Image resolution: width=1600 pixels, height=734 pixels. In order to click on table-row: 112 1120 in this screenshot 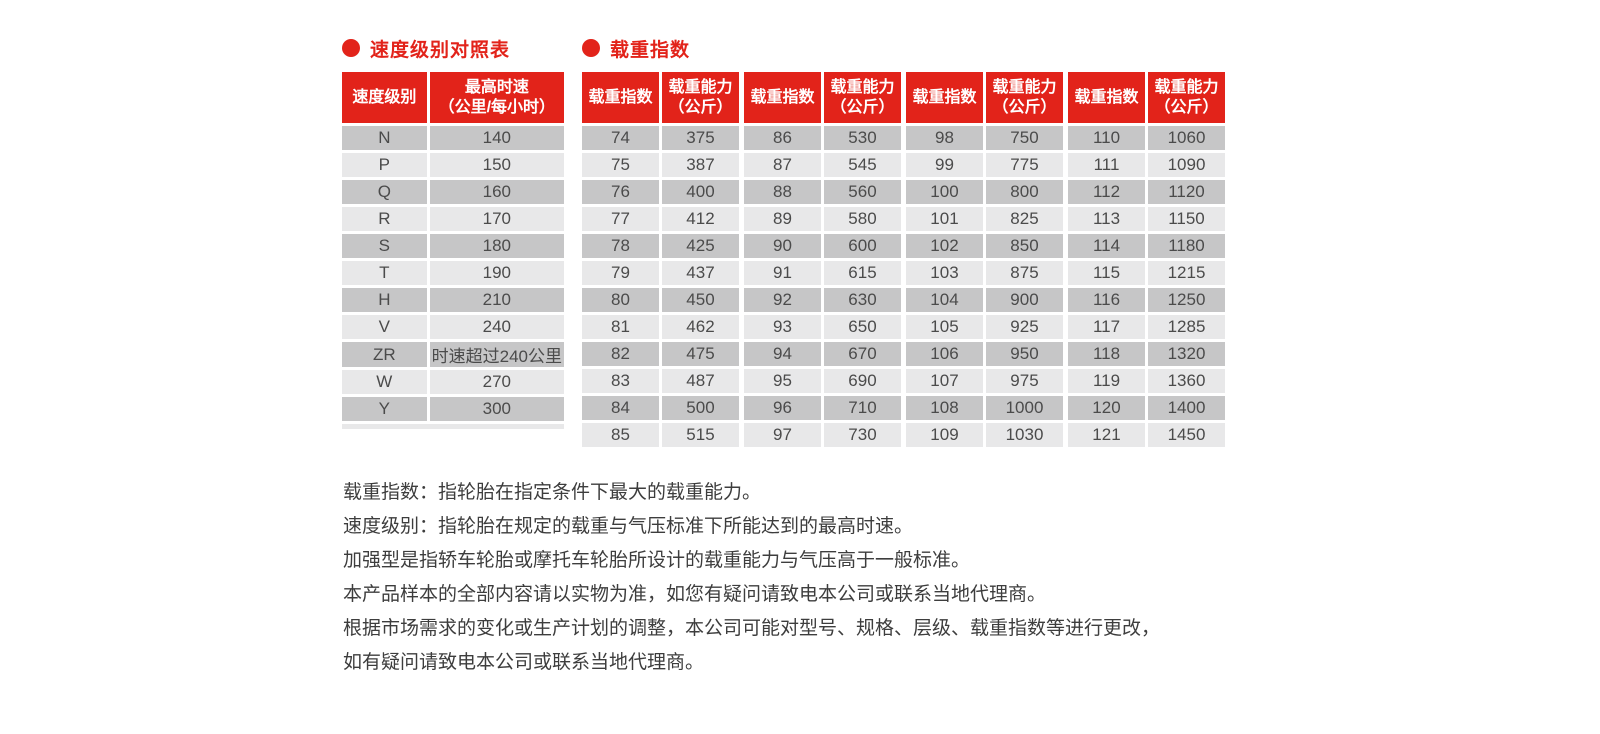, I will do `click(1146, 192)`.